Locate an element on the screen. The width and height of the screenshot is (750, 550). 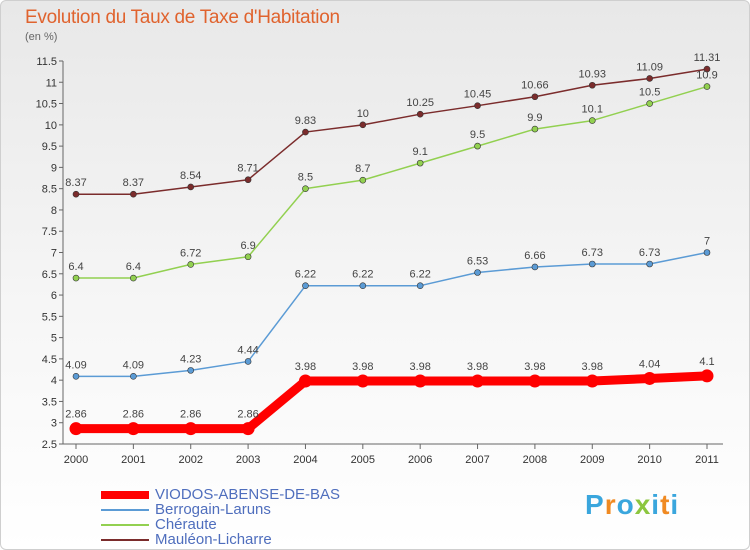
data-label: 9.83 is located at coordinates (305, 121).